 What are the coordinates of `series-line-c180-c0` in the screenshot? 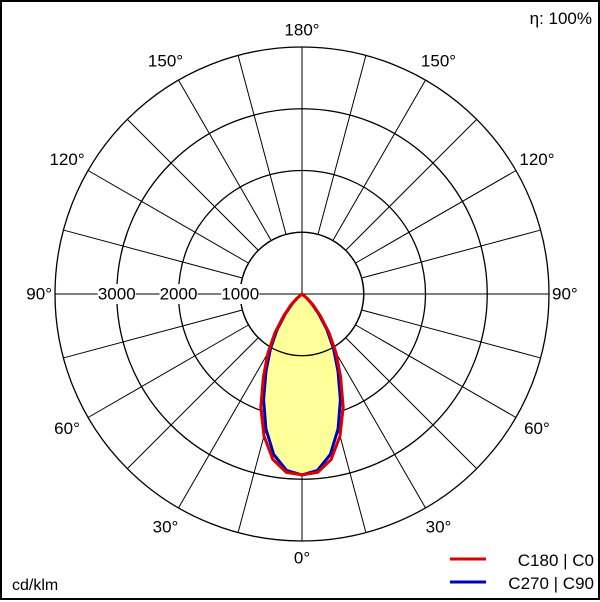 It's located at (302, 384).